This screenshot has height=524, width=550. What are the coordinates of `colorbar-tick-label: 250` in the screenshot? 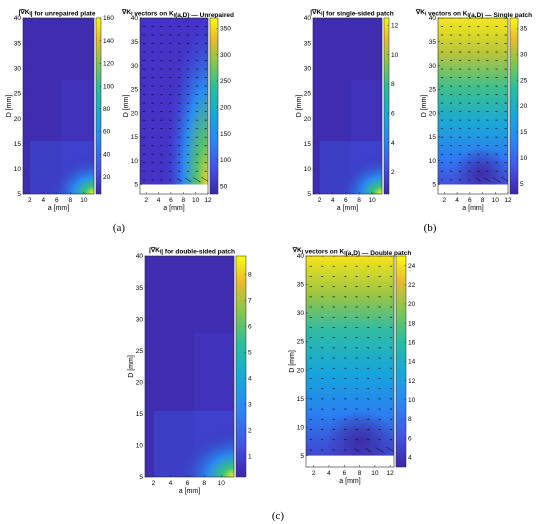 It's located at (225, 81).